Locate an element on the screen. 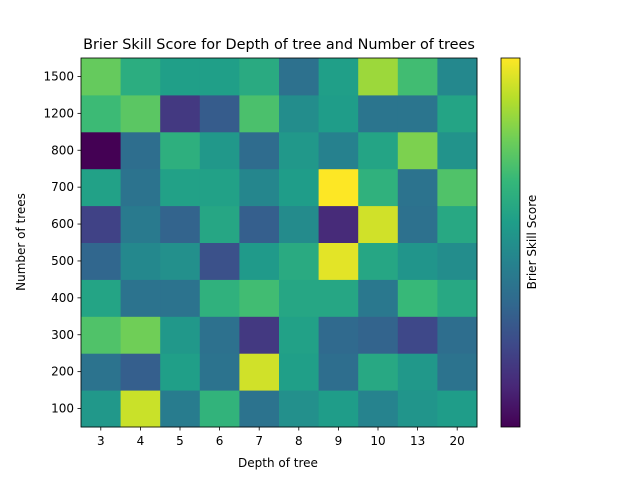  y-tick-label: 500 is located at coordinates (62, 261).